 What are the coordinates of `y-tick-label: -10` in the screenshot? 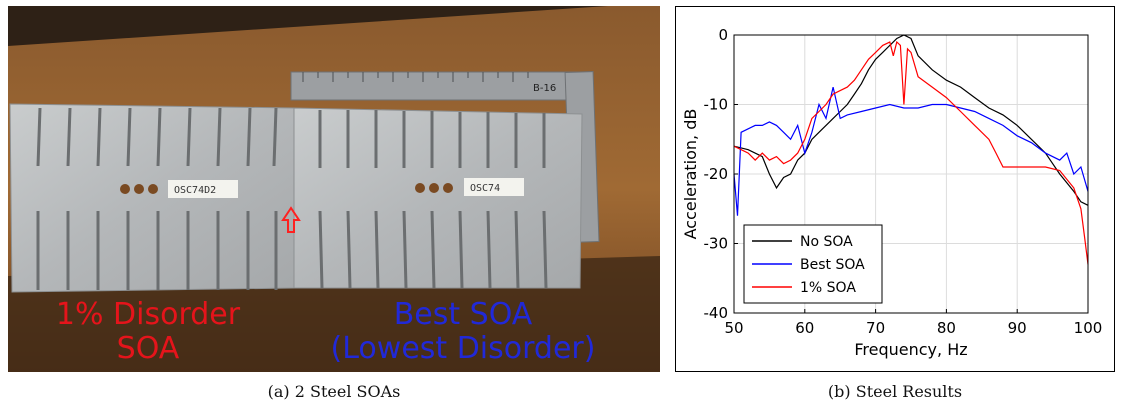 It's located at (716, 105).